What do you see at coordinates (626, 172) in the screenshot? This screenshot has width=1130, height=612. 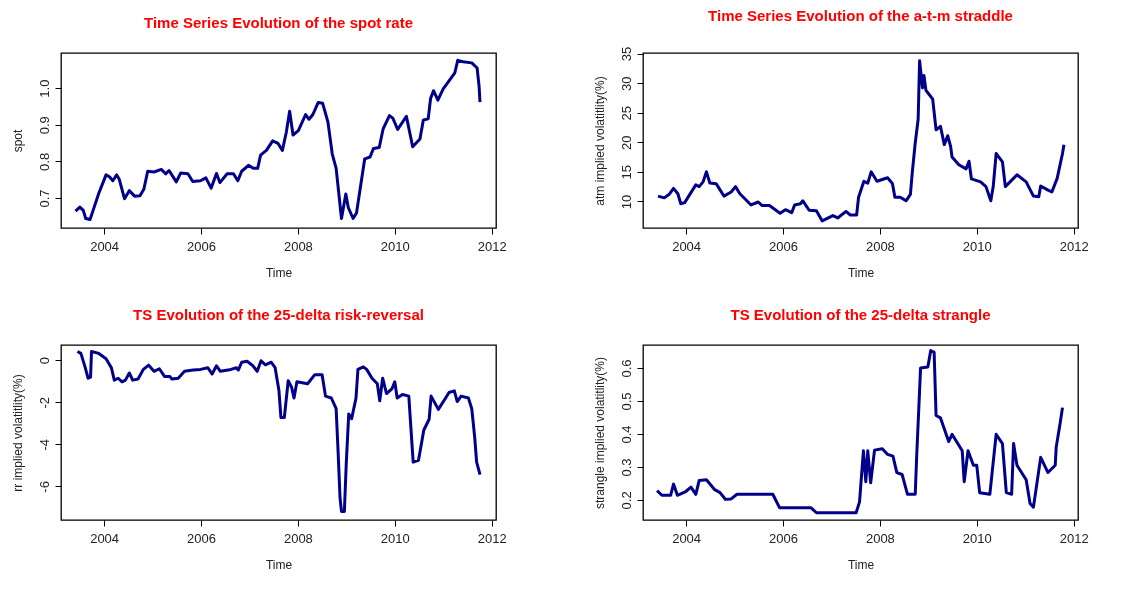 I see `y-tick-label: 15` at bounding box center [626, 172].